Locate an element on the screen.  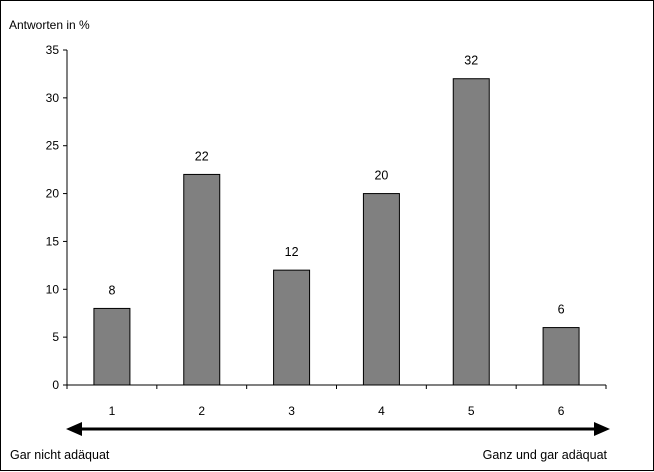
data-label-1: 8 is located at coordinates (111, 290).